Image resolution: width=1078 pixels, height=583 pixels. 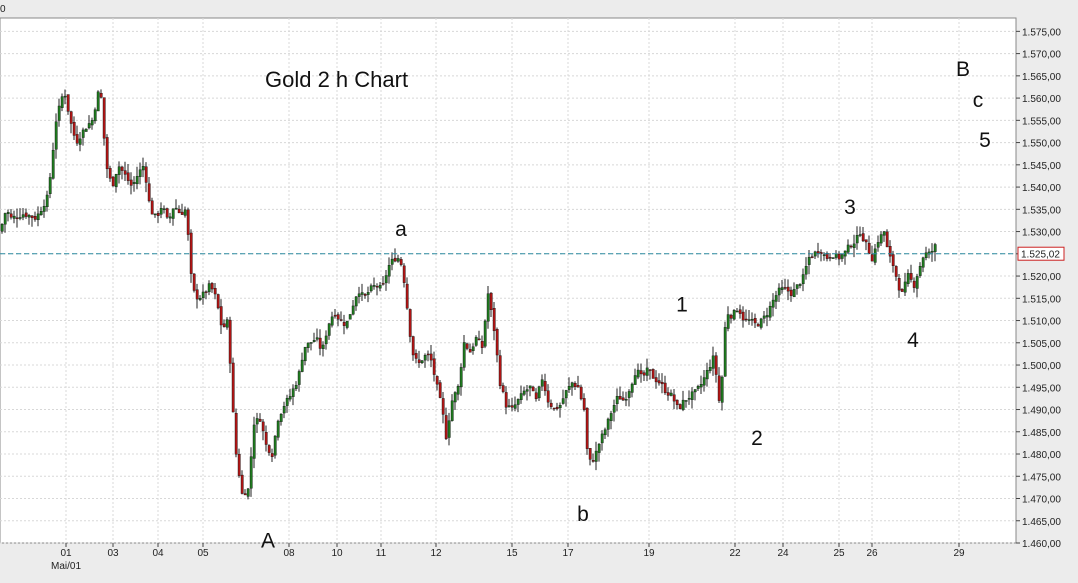 What do you see at coordinates (158, 553) in the screenshot?
I see `x-tick-label: 04` at bounding box center [158, 553].